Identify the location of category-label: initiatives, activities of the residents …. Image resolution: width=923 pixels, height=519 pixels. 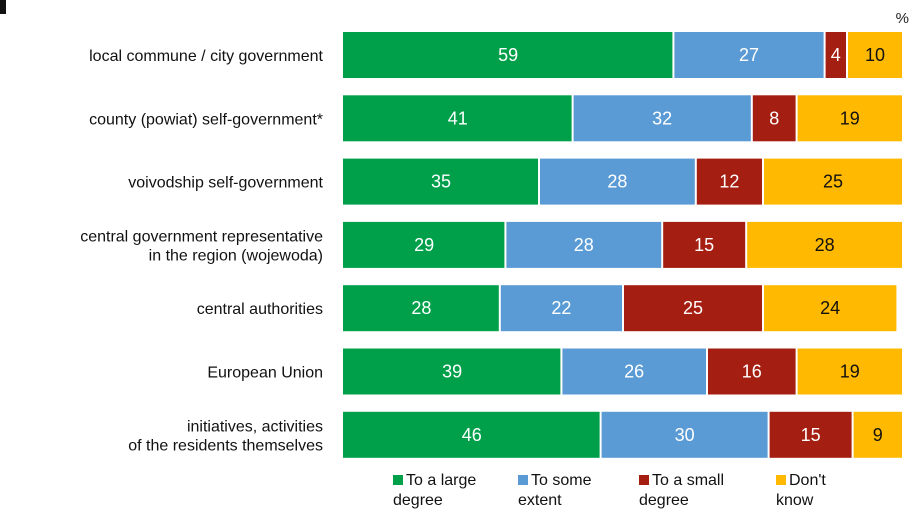
(225, 436).